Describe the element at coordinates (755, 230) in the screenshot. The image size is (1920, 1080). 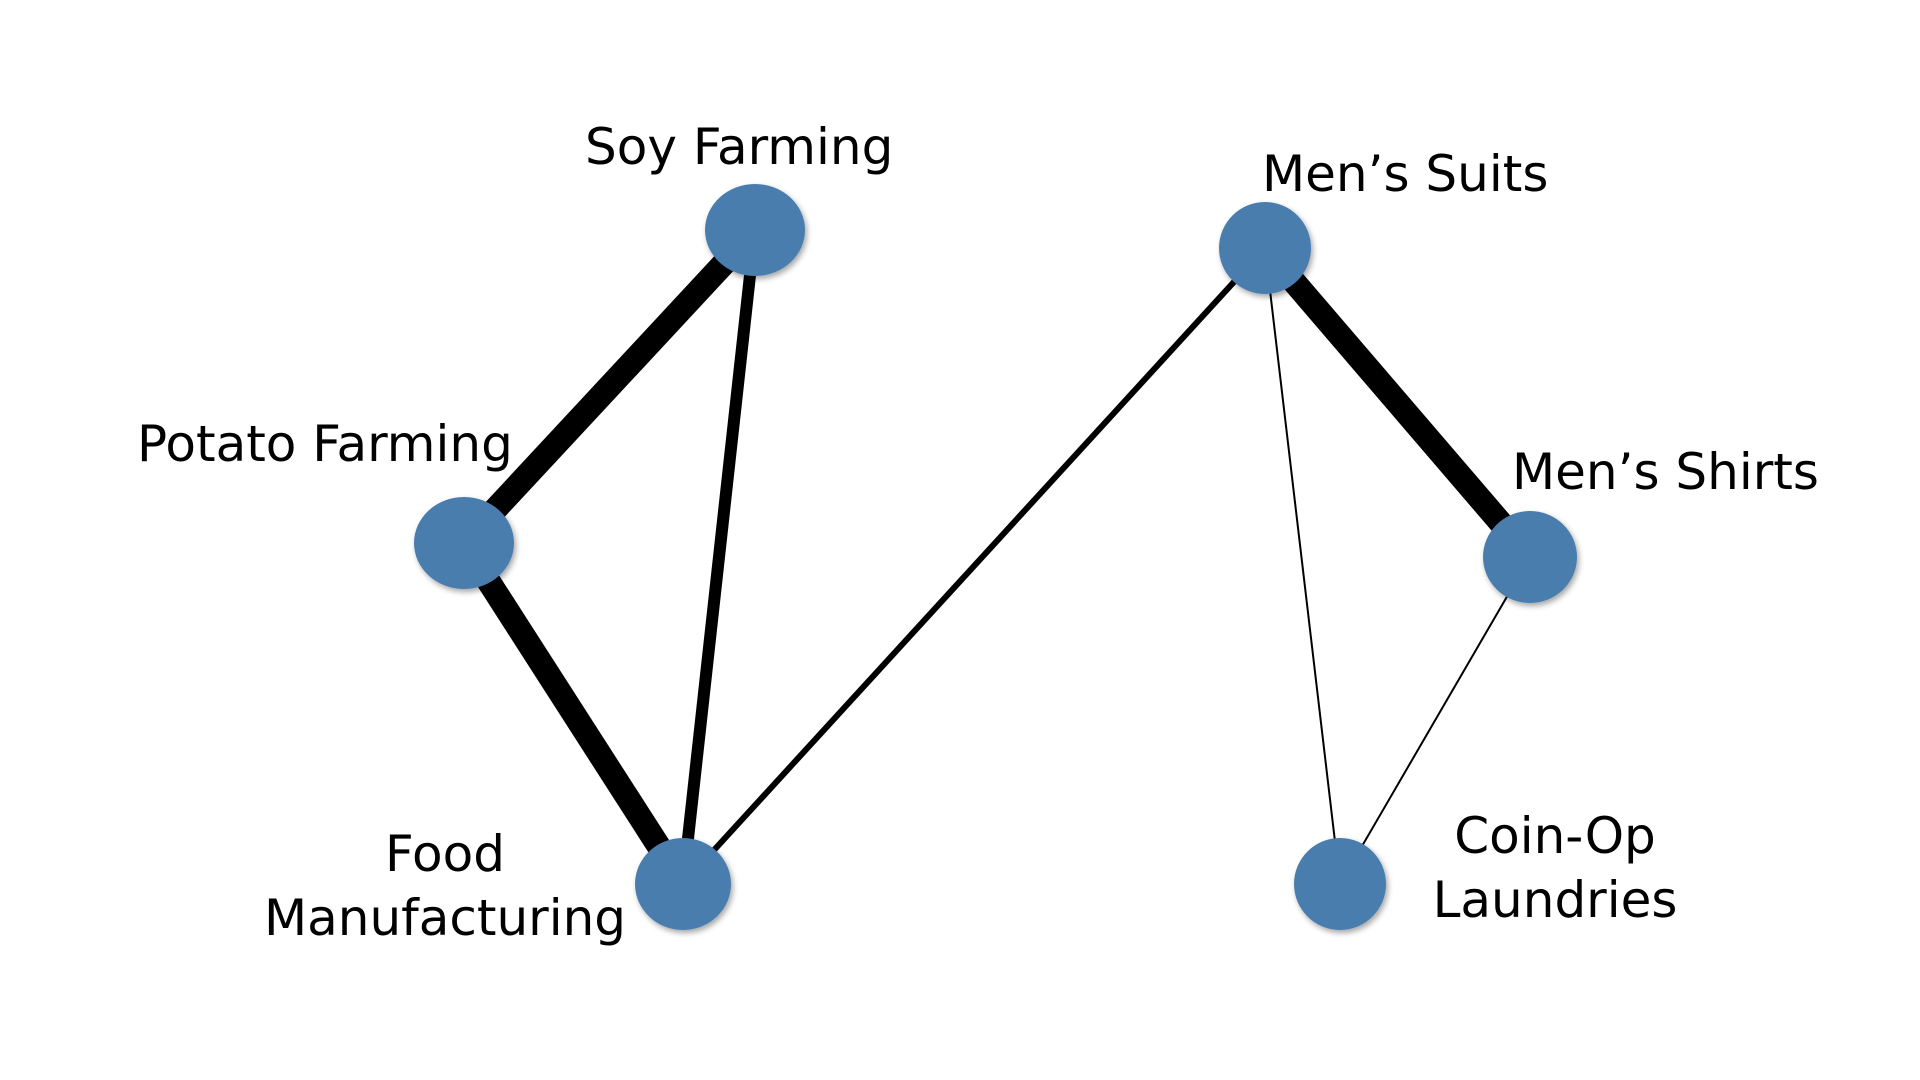
I see `node-soy` at that location.